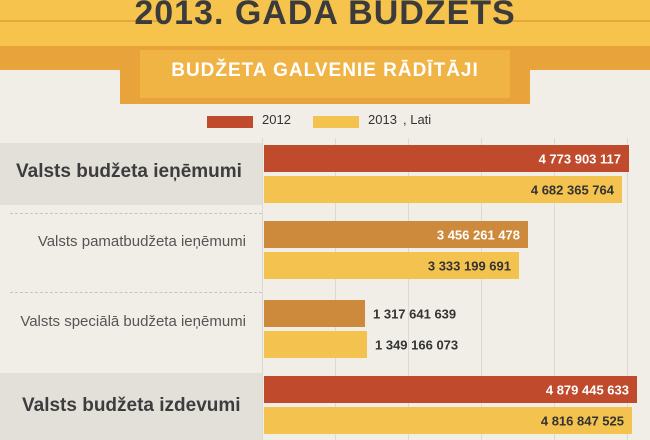  I want to click on page-title: 2013. GADA BUDŽETS, so click(325, 16).